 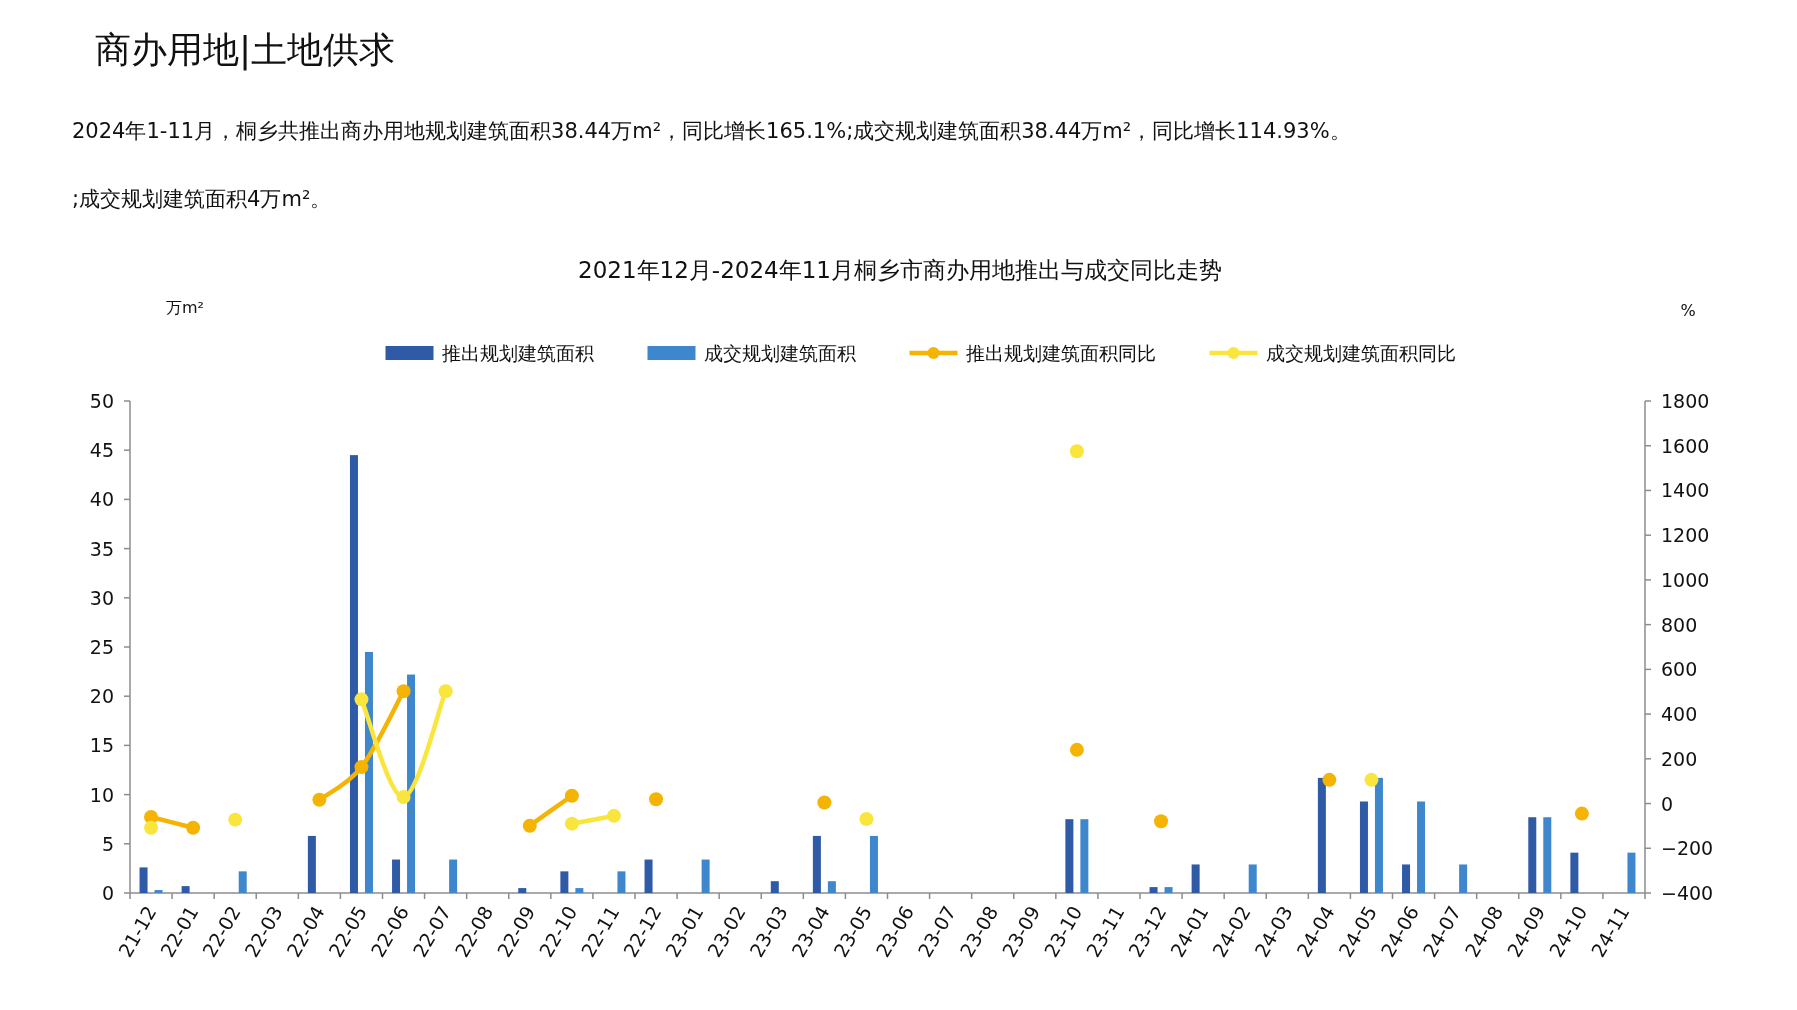 I want to click on chart-title: 2021年12月-2024年11月桐乡市商办用地推出与成交同比走势, so click(x=900, y=270).